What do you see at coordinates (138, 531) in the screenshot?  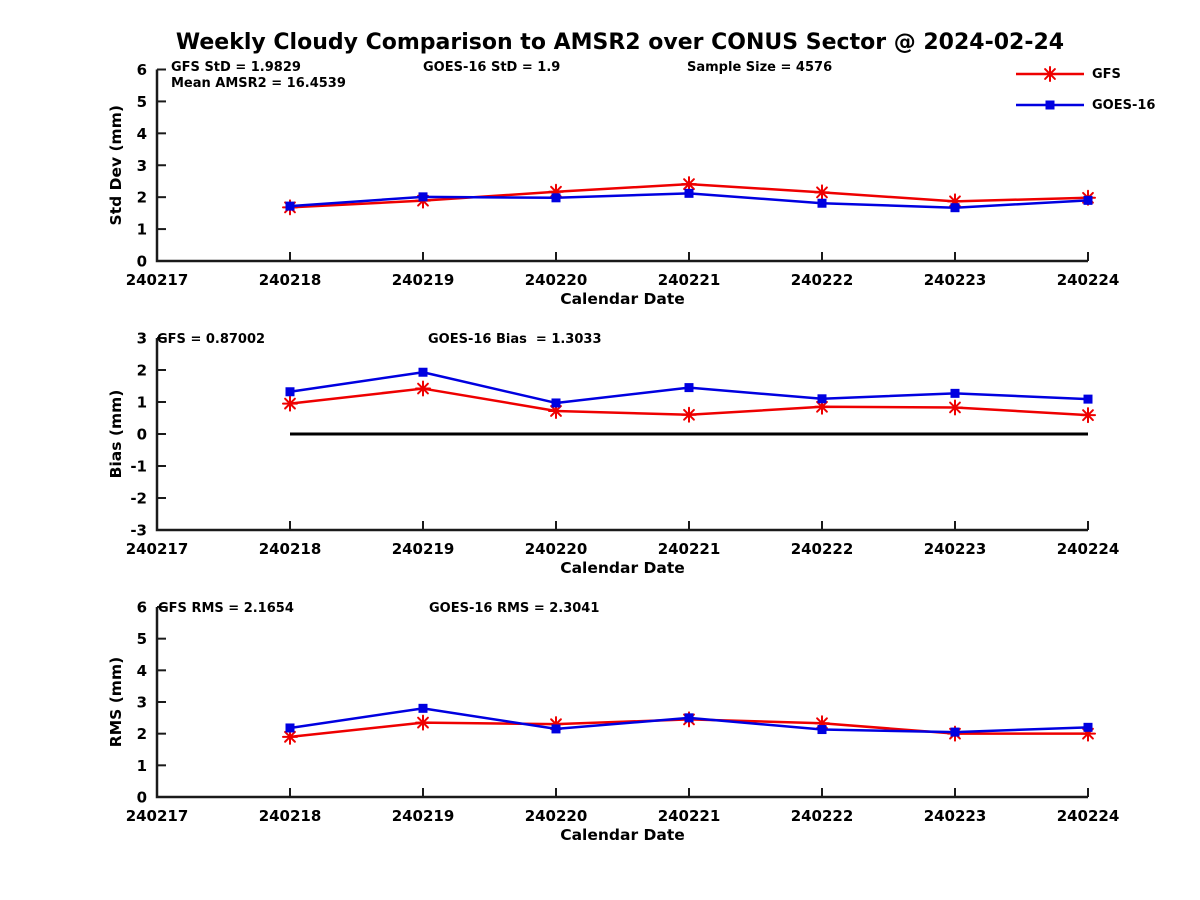 I see `y-tick-label: -3` at bounding box center [138, 531].